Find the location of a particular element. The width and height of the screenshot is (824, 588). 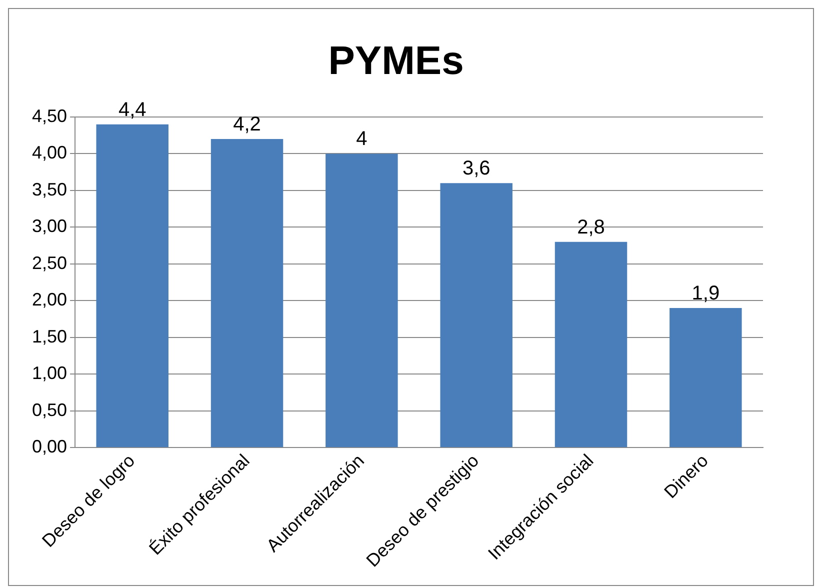

data-label: 4 is located at coordinates (362, 139).